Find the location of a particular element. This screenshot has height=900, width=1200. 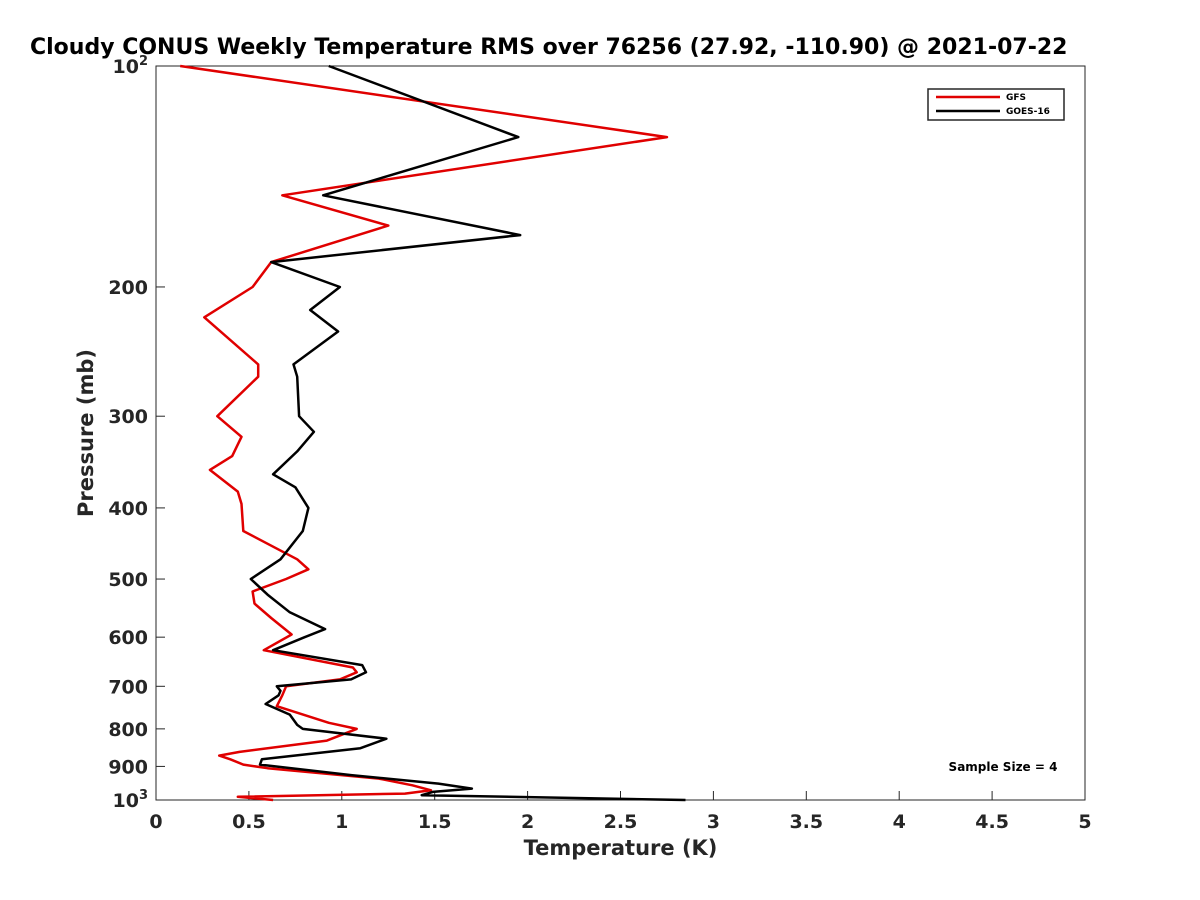

x-tick-label: 5 is located at coordinates (1084, 822).